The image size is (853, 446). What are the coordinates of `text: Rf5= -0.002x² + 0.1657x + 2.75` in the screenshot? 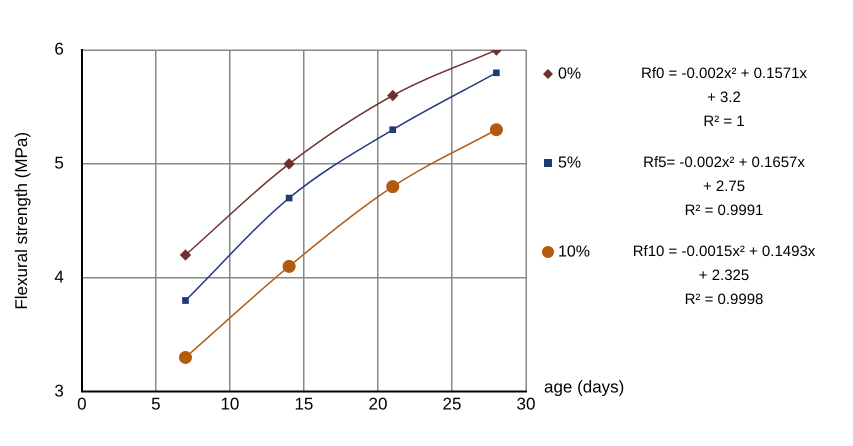 It's located at (724, 175).